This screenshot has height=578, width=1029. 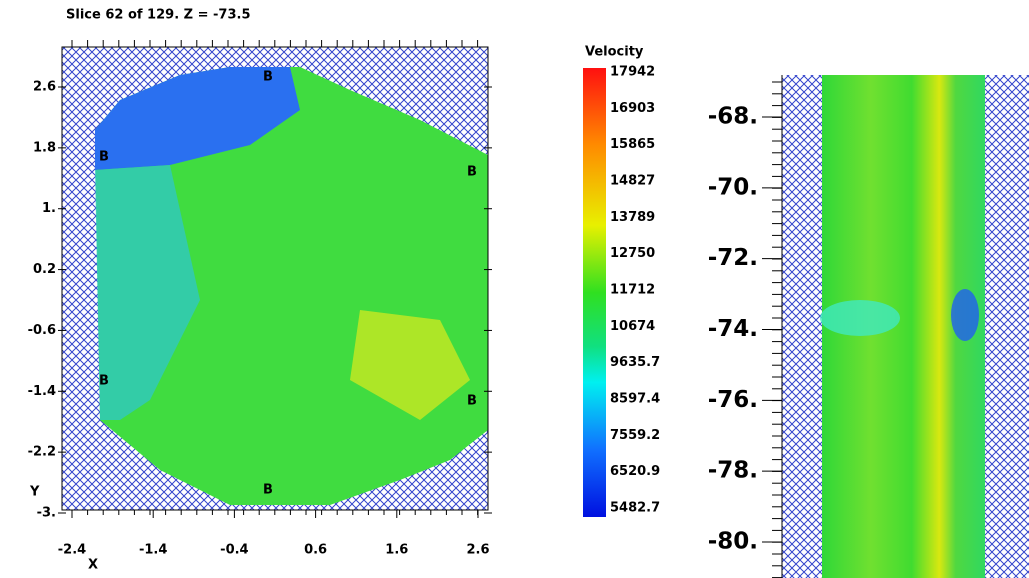 I want to click on high-velocity-region, so click(x=410, y=365).